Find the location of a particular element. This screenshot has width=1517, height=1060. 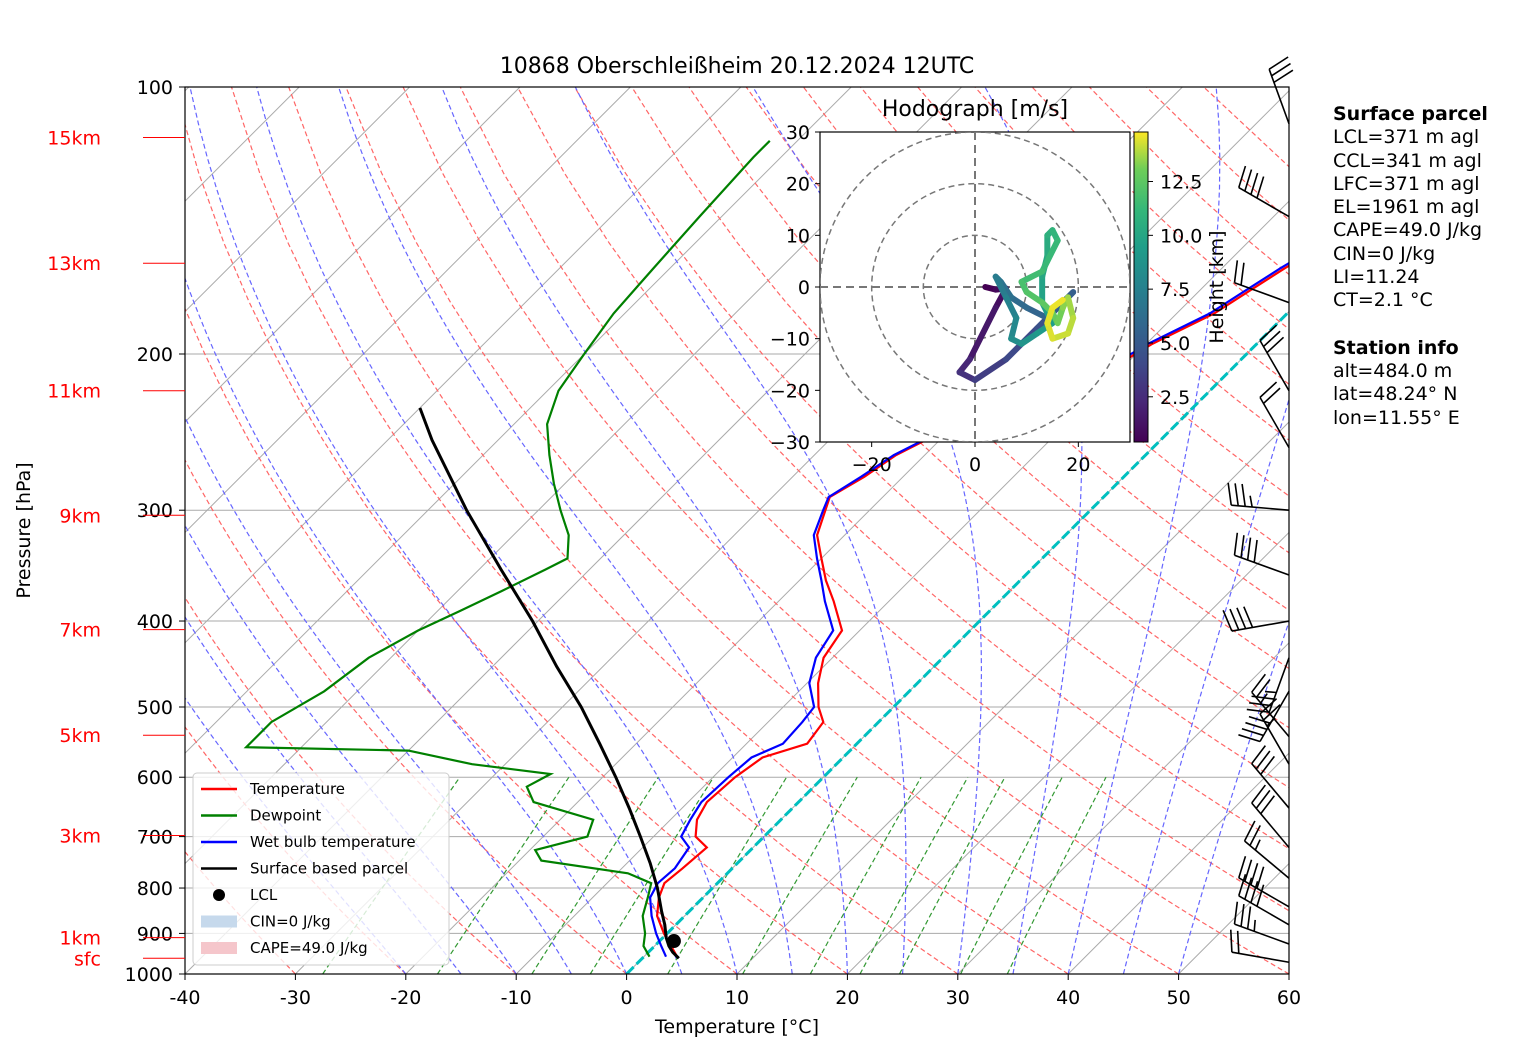

dry-adiabat-line is located at coordinates (351, 785).